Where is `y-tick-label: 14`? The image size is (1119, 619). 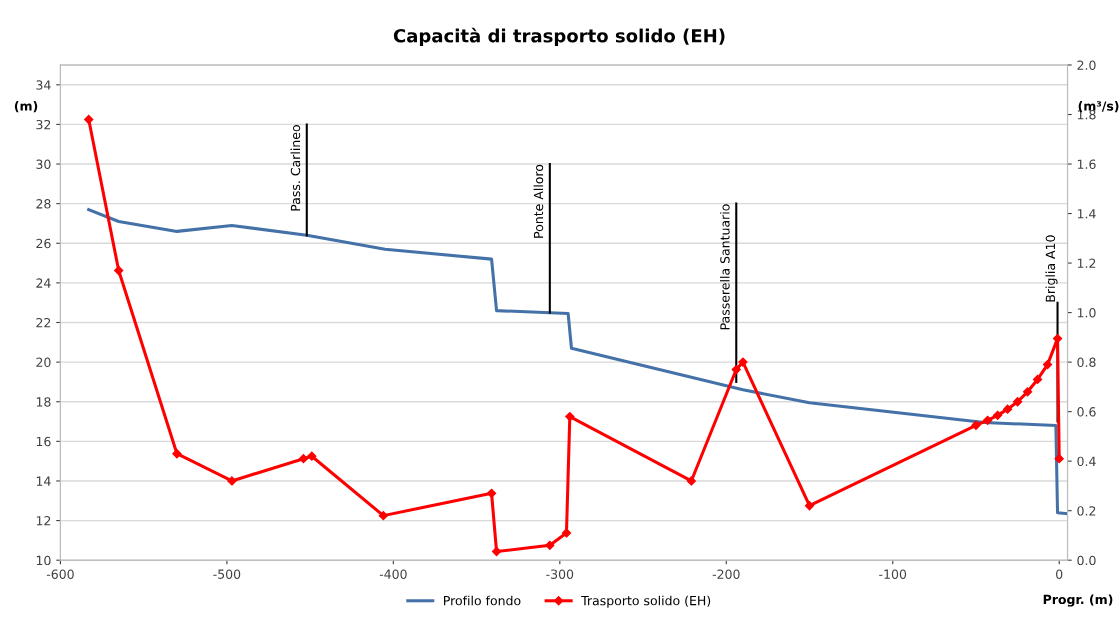 y-tick-label: 14 is located at coordinates (43, 481).